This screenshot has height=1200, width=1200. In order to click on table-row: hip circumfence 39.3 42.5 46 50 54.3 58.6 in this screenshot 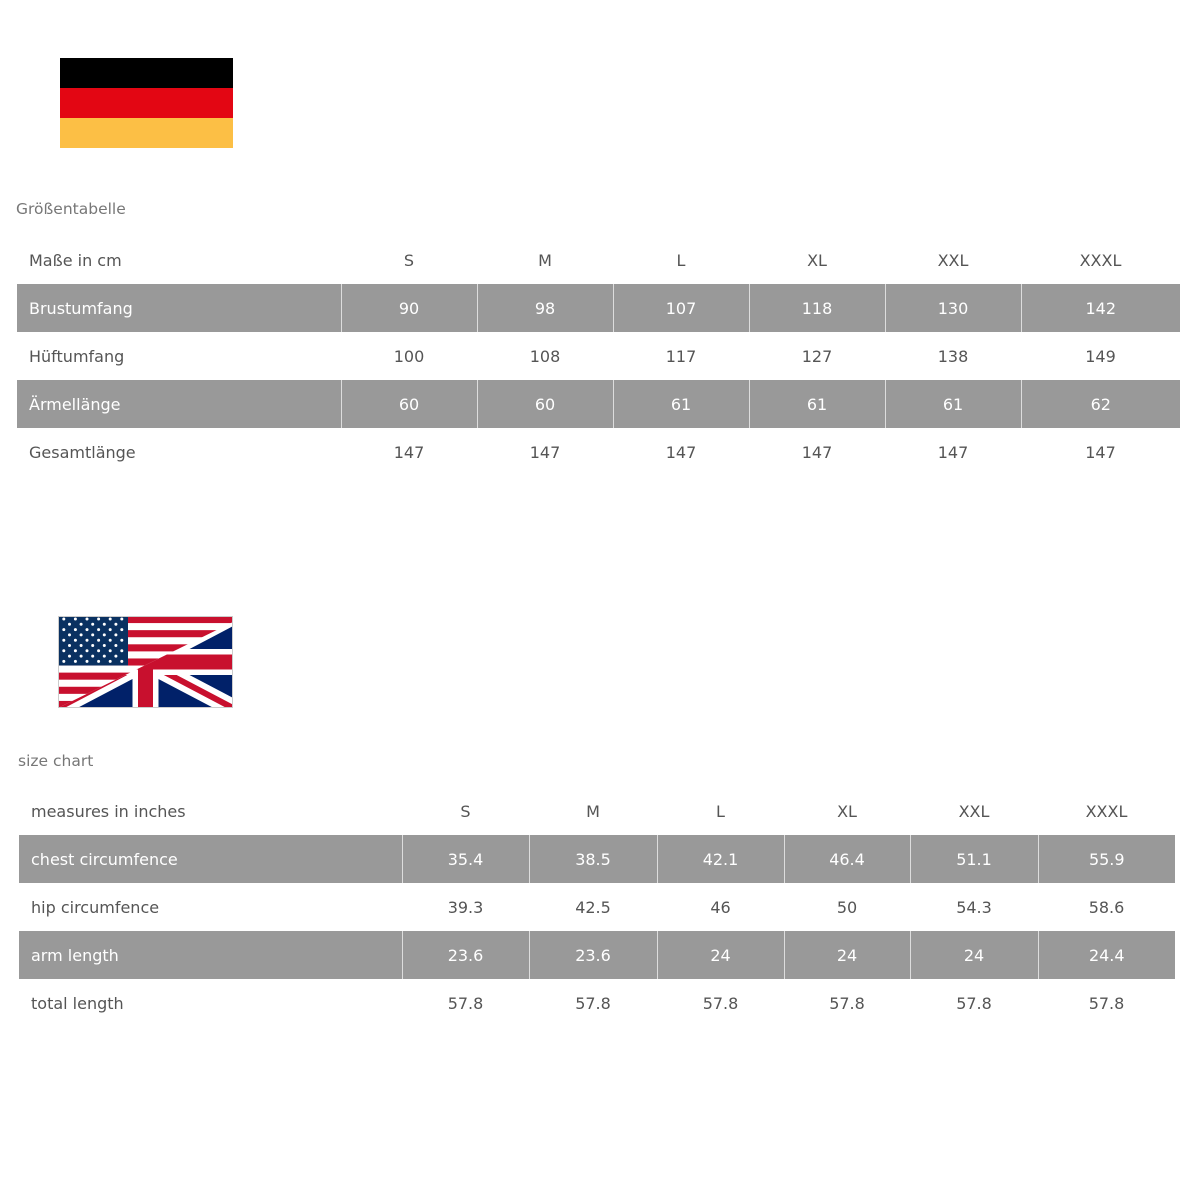, I will do `click(597, 907)`.